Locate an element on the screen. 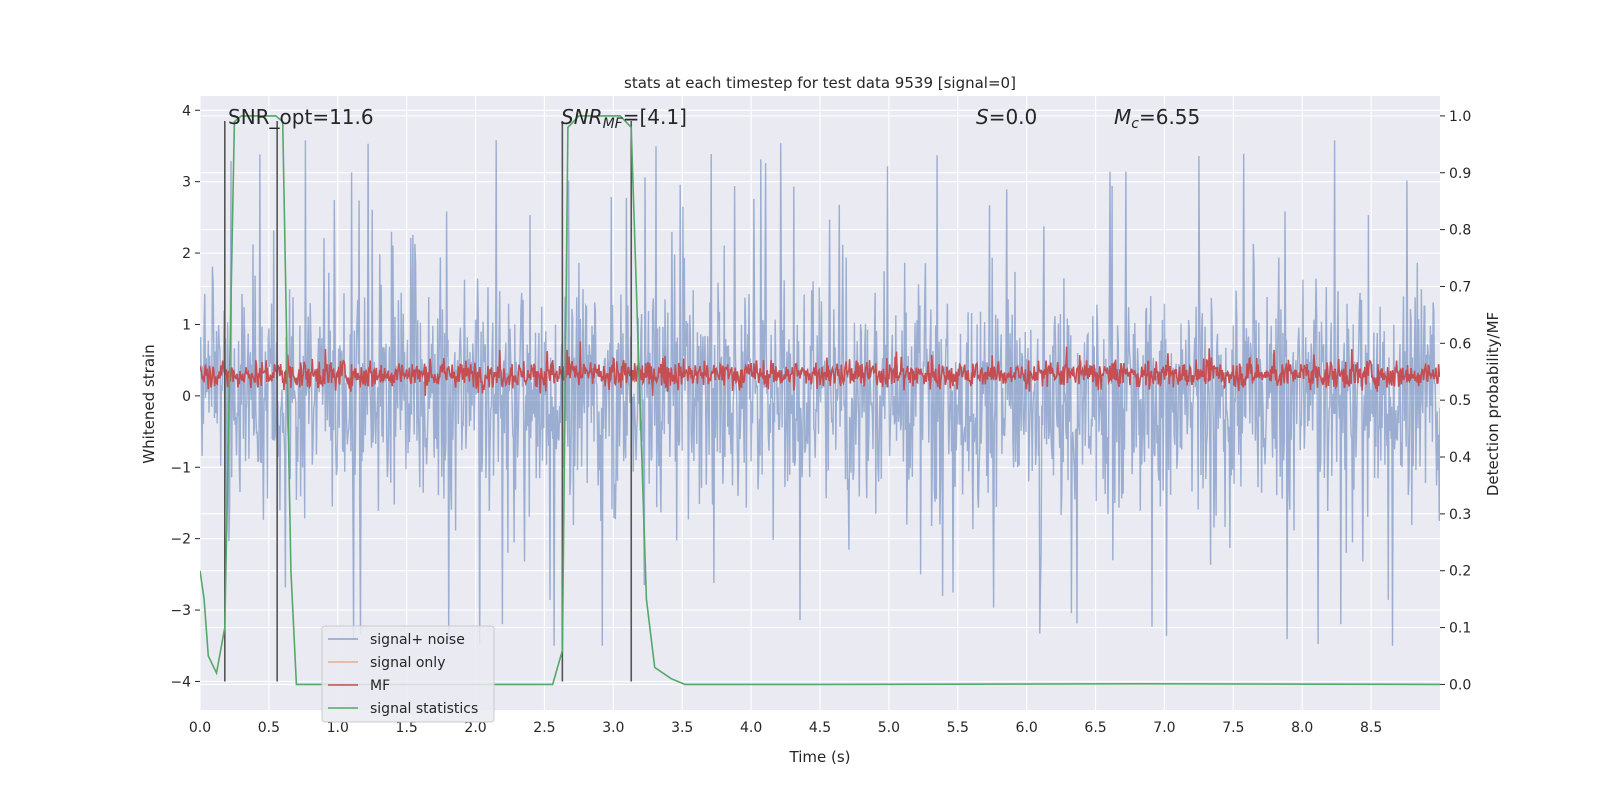 The width and height of the screenshot is (1600, 800). legend-box is located at coordinates (408, 674).